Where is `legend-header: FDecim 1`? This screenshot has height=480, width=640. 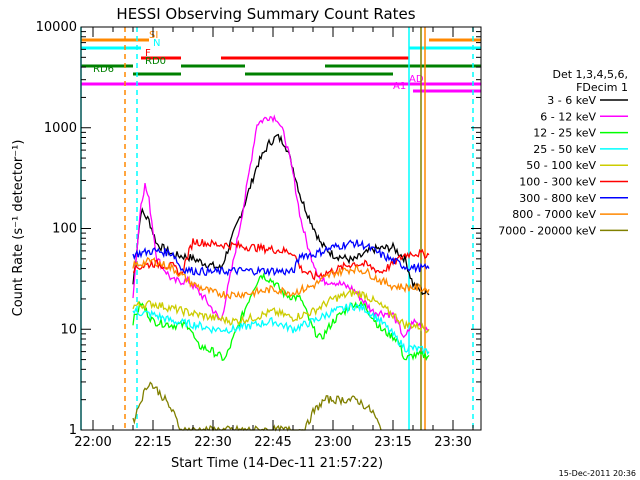
legend-header: FDecim 1 is located at coordinates (602, 87).